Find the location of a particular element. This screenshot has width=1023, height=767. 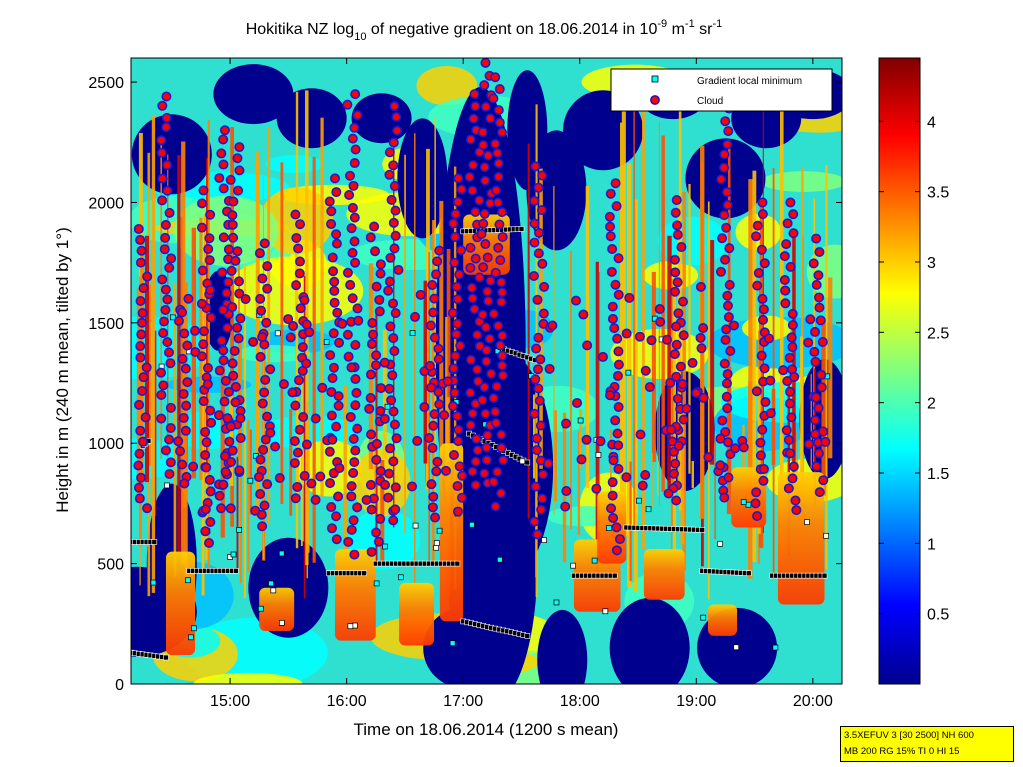

high-gradient-block is located at coordinates (277, 609).